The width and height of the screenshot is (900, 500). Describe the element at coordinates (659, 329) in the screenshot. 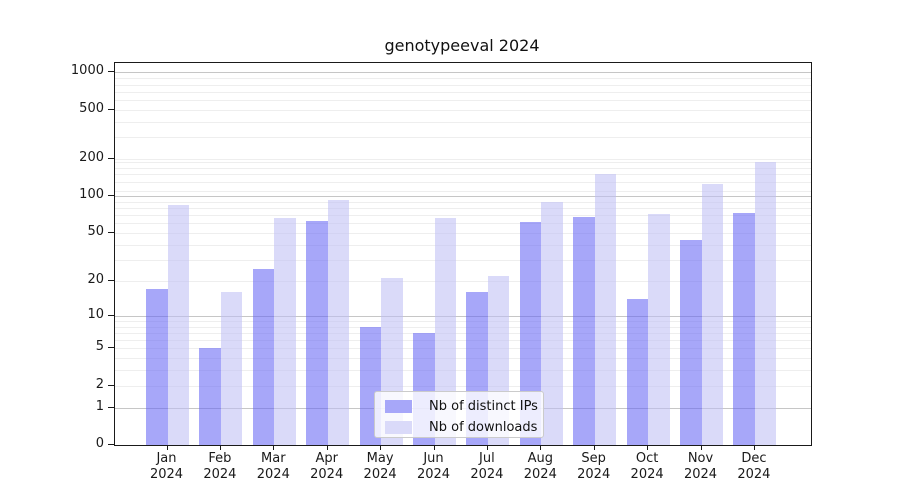

I see `bar-downloads-oct` at that location.